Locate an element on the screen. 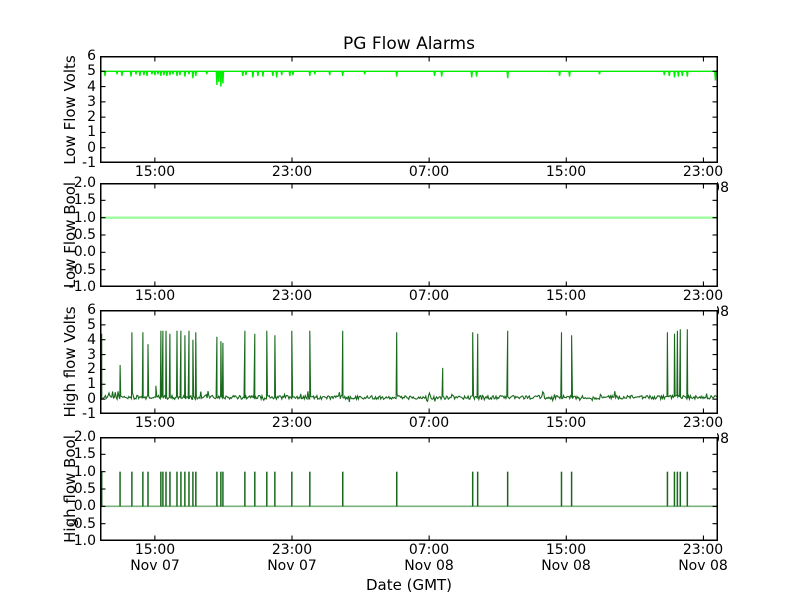  subplot-high-flow-bool is located at coordinates (409, 489).